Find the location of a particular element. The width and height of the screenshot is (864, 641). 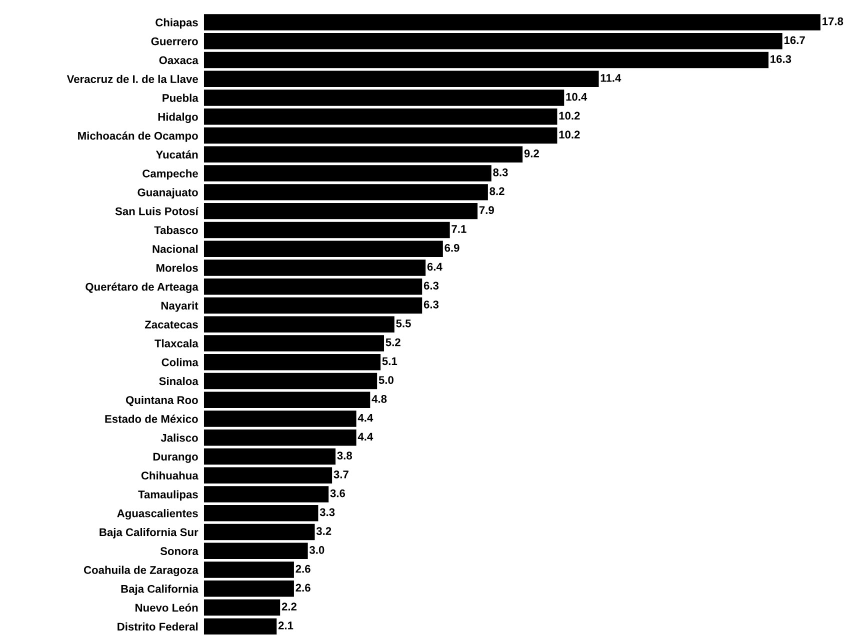

y-tick-label: Jalisco is located at coordinates (179, 438).